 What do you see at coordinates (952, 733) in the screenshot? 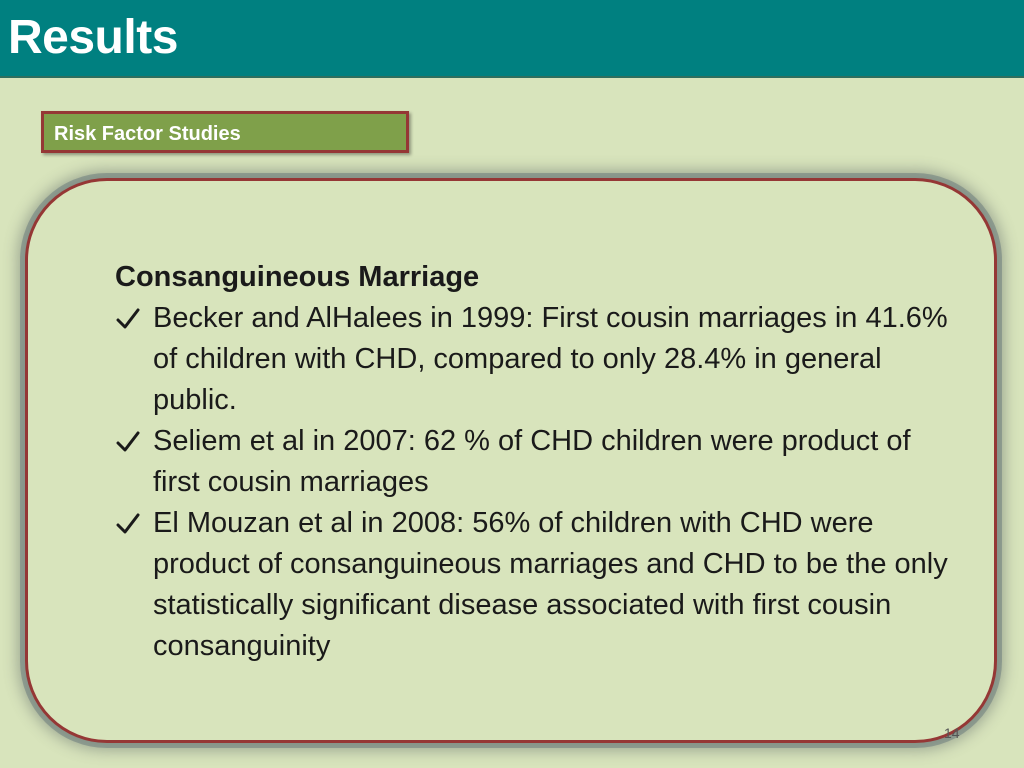
I see `page-number: 14` at bounding box center [952, 733].